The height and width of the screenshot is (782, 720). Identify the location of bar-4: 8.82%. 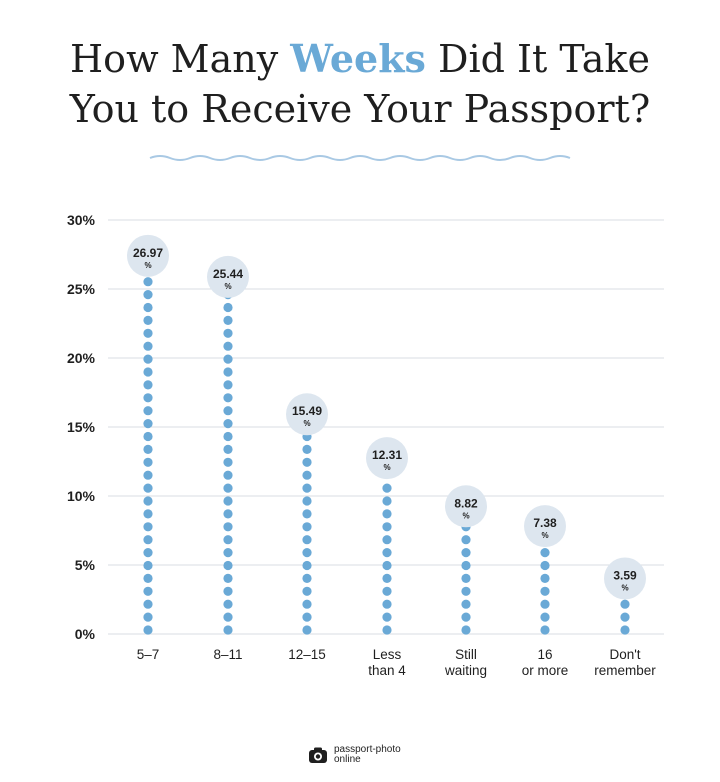
(466, 560).